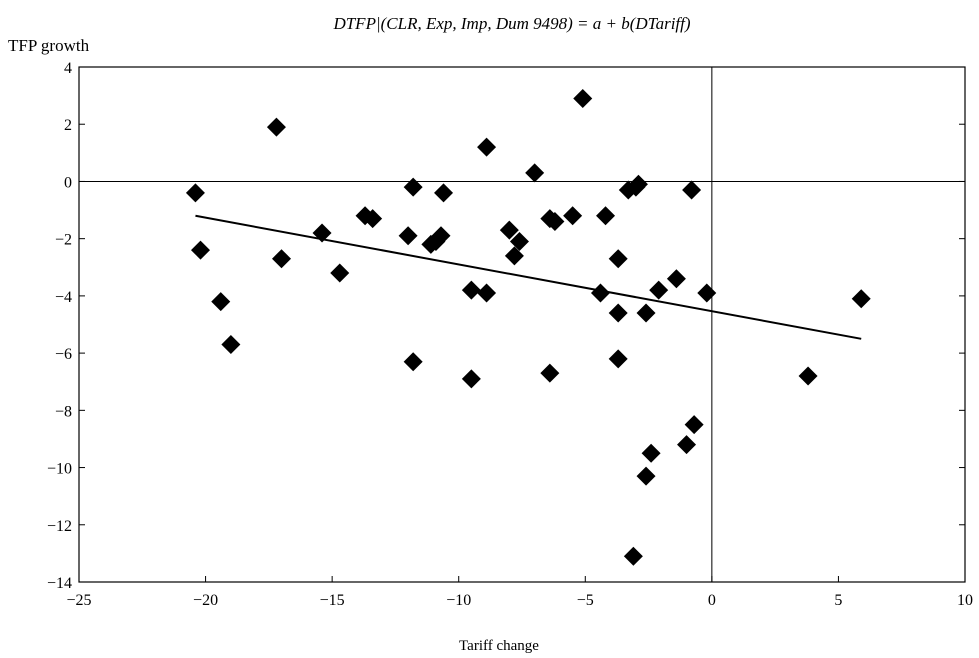  Describe the element at coordinates (499, 646) in the screenshot. I see `x-axis-label: Tariff change` at that location.